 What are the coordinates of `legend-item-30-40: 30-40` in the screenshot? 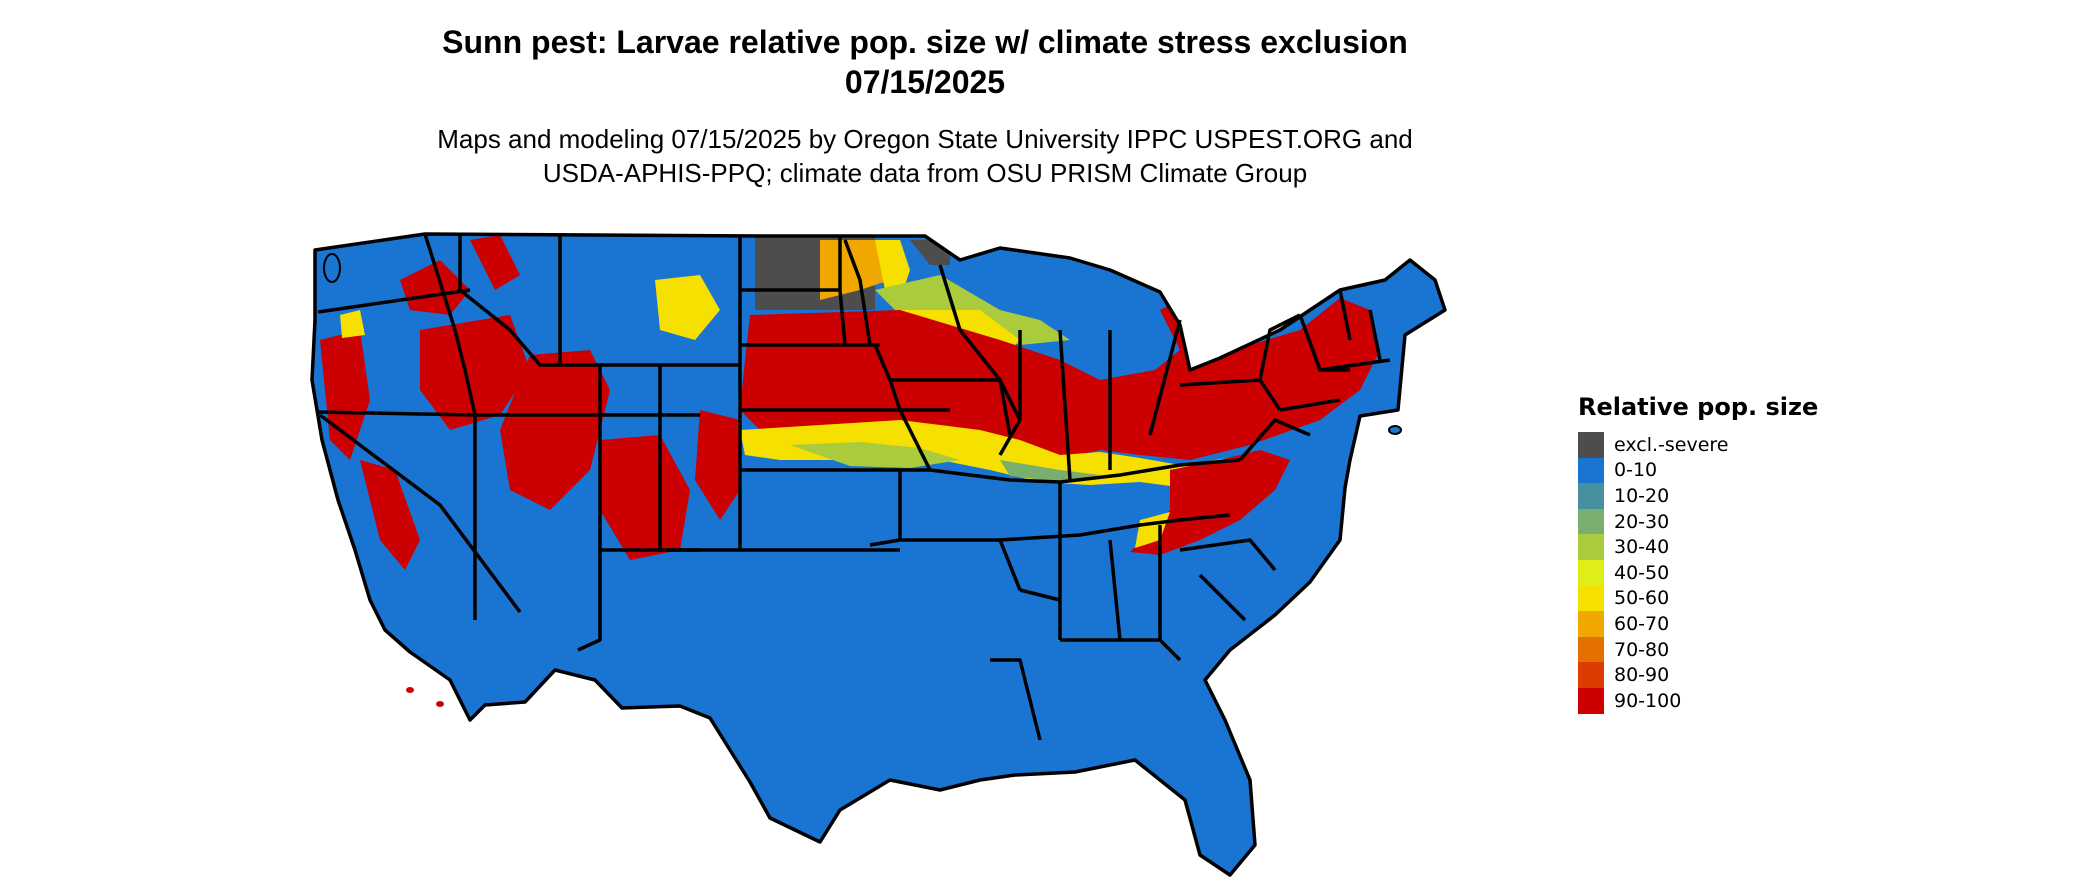 It's located at (1698, 547).